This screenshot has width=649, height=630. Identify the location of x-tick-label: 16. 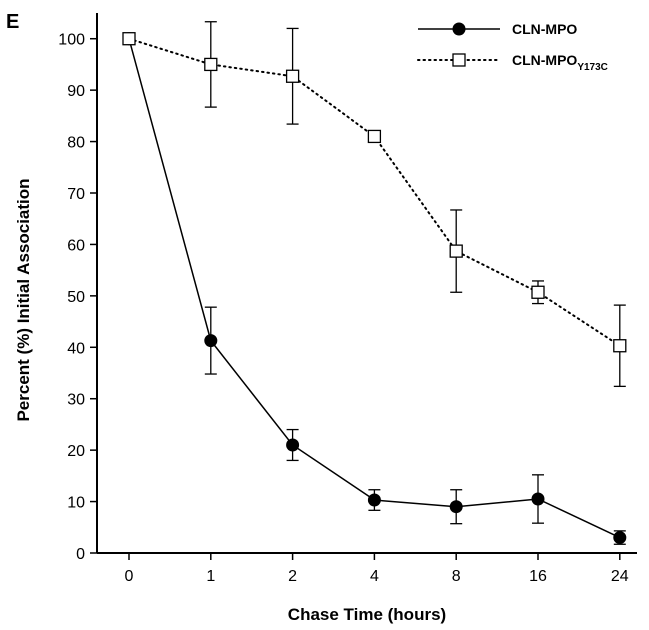
(538, 576).